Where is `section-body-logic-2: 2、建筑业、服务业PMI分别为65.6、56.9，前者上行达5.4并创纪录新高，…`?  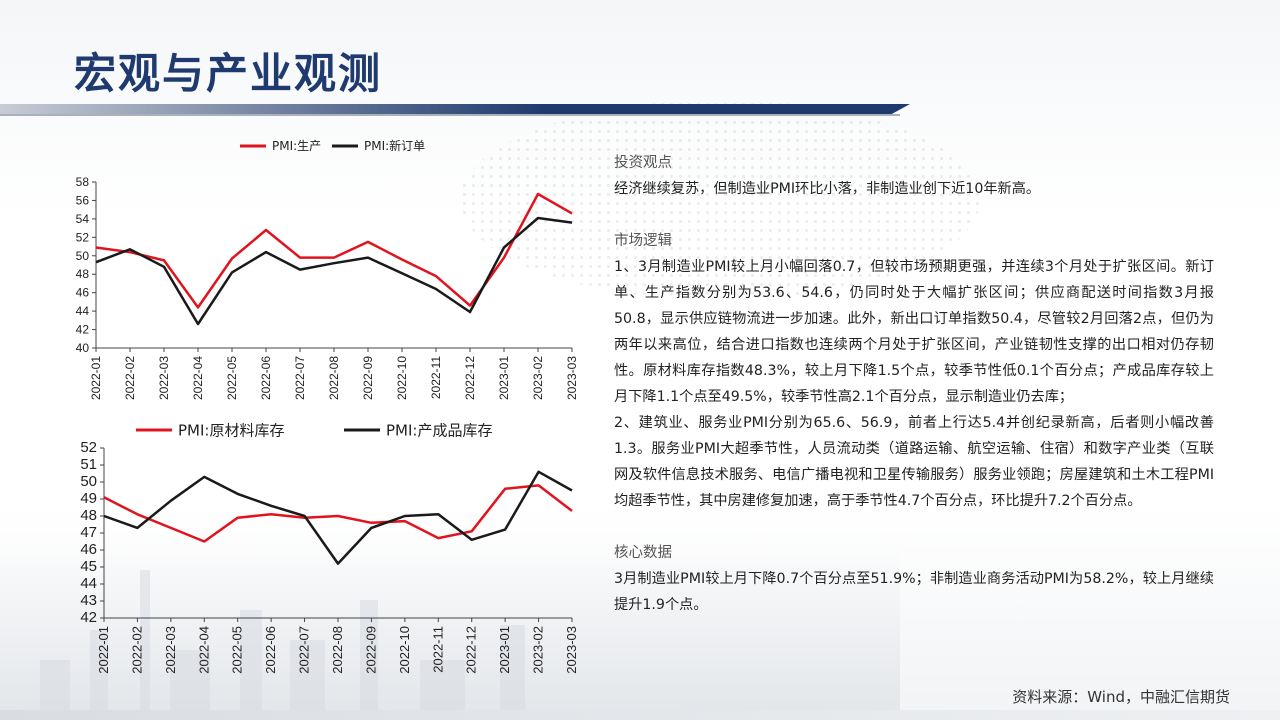
section-body-logic-2: 2、建筑业、服务业PMI分别为65.6、56.9，前者上行达5.4并创纪录新高，… is located at coordinates (914, 462).